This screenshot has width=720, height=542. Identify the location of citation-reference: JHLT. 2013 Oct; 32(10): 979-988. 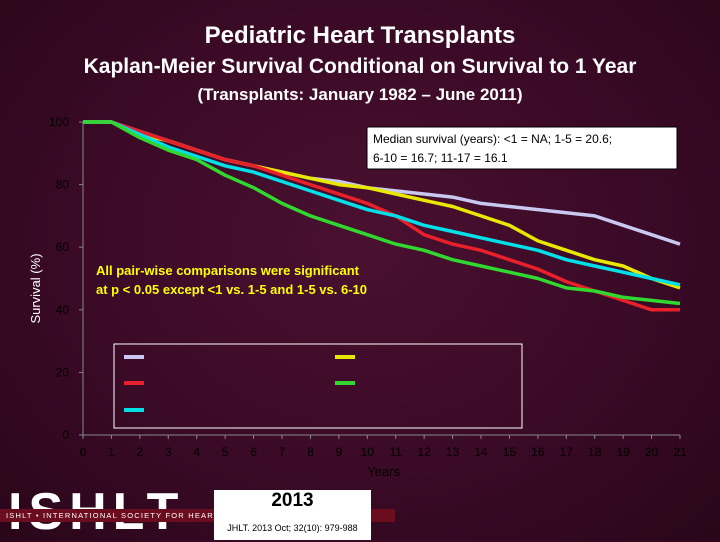
(292, 528).